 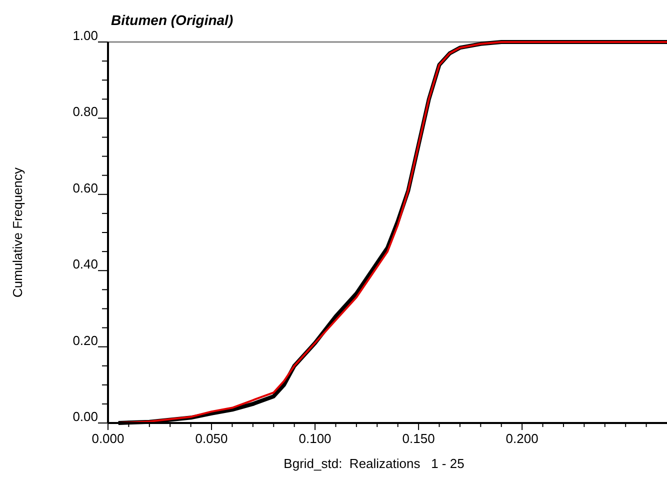 I want to click on x-tick-label: 0.200, so click(x=522, y=438).